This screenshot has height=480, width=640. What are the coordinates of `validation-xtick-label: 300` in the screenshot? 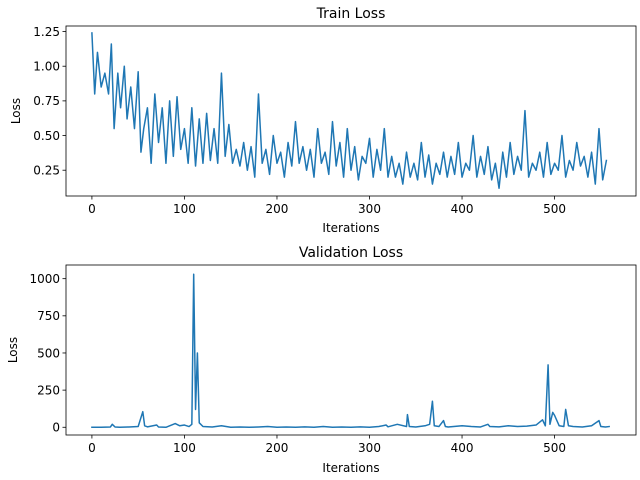 It's located at (369, 448).